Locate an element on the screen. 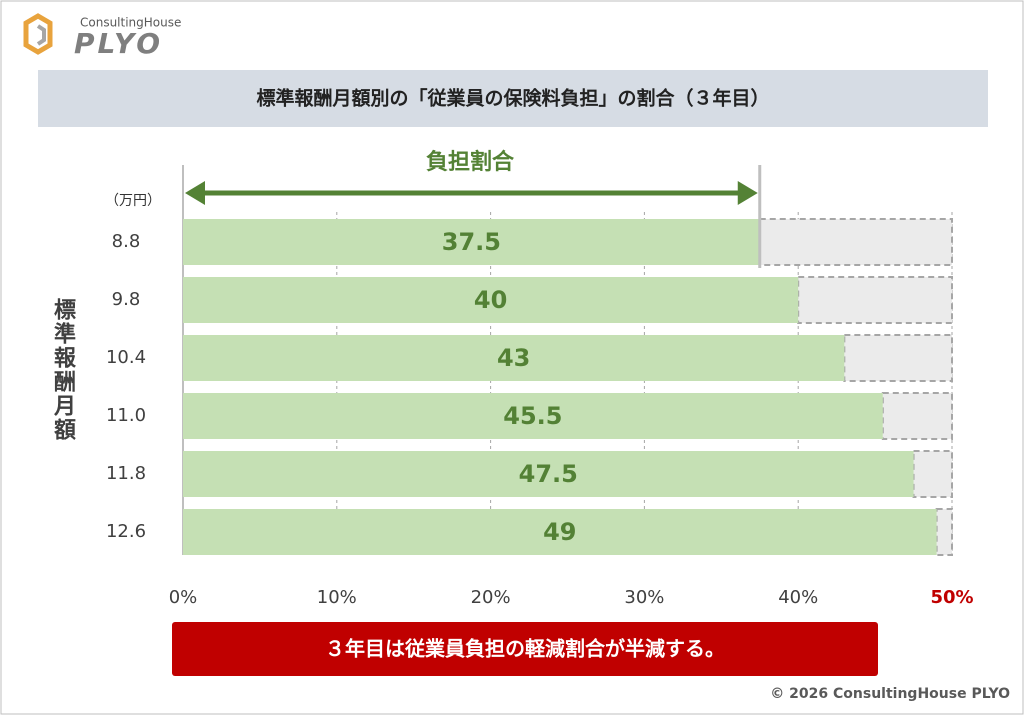 The image size is (1024, 715). x-tick-label: 10% is located at coordinates (337, 597).